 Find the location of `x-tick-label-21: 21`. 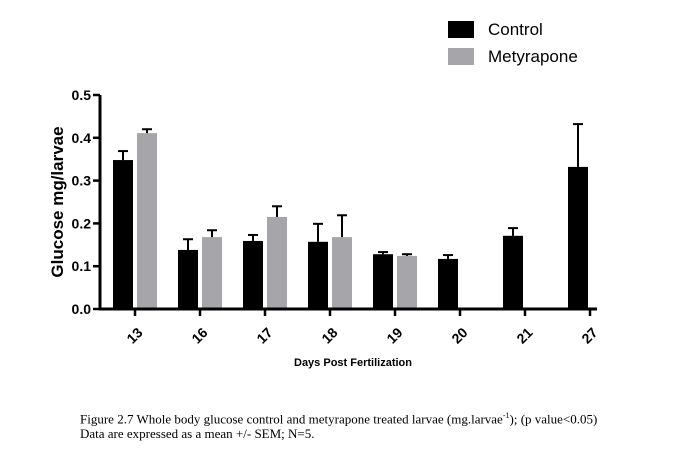

x-tick-label-21: 21 is located at coordinates (524, 335).